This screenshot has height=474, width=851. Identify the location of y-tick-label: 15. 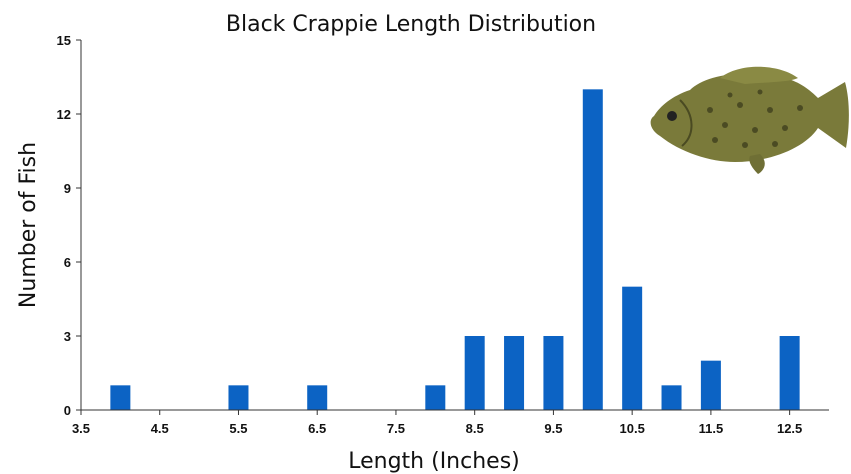
(64, 40).